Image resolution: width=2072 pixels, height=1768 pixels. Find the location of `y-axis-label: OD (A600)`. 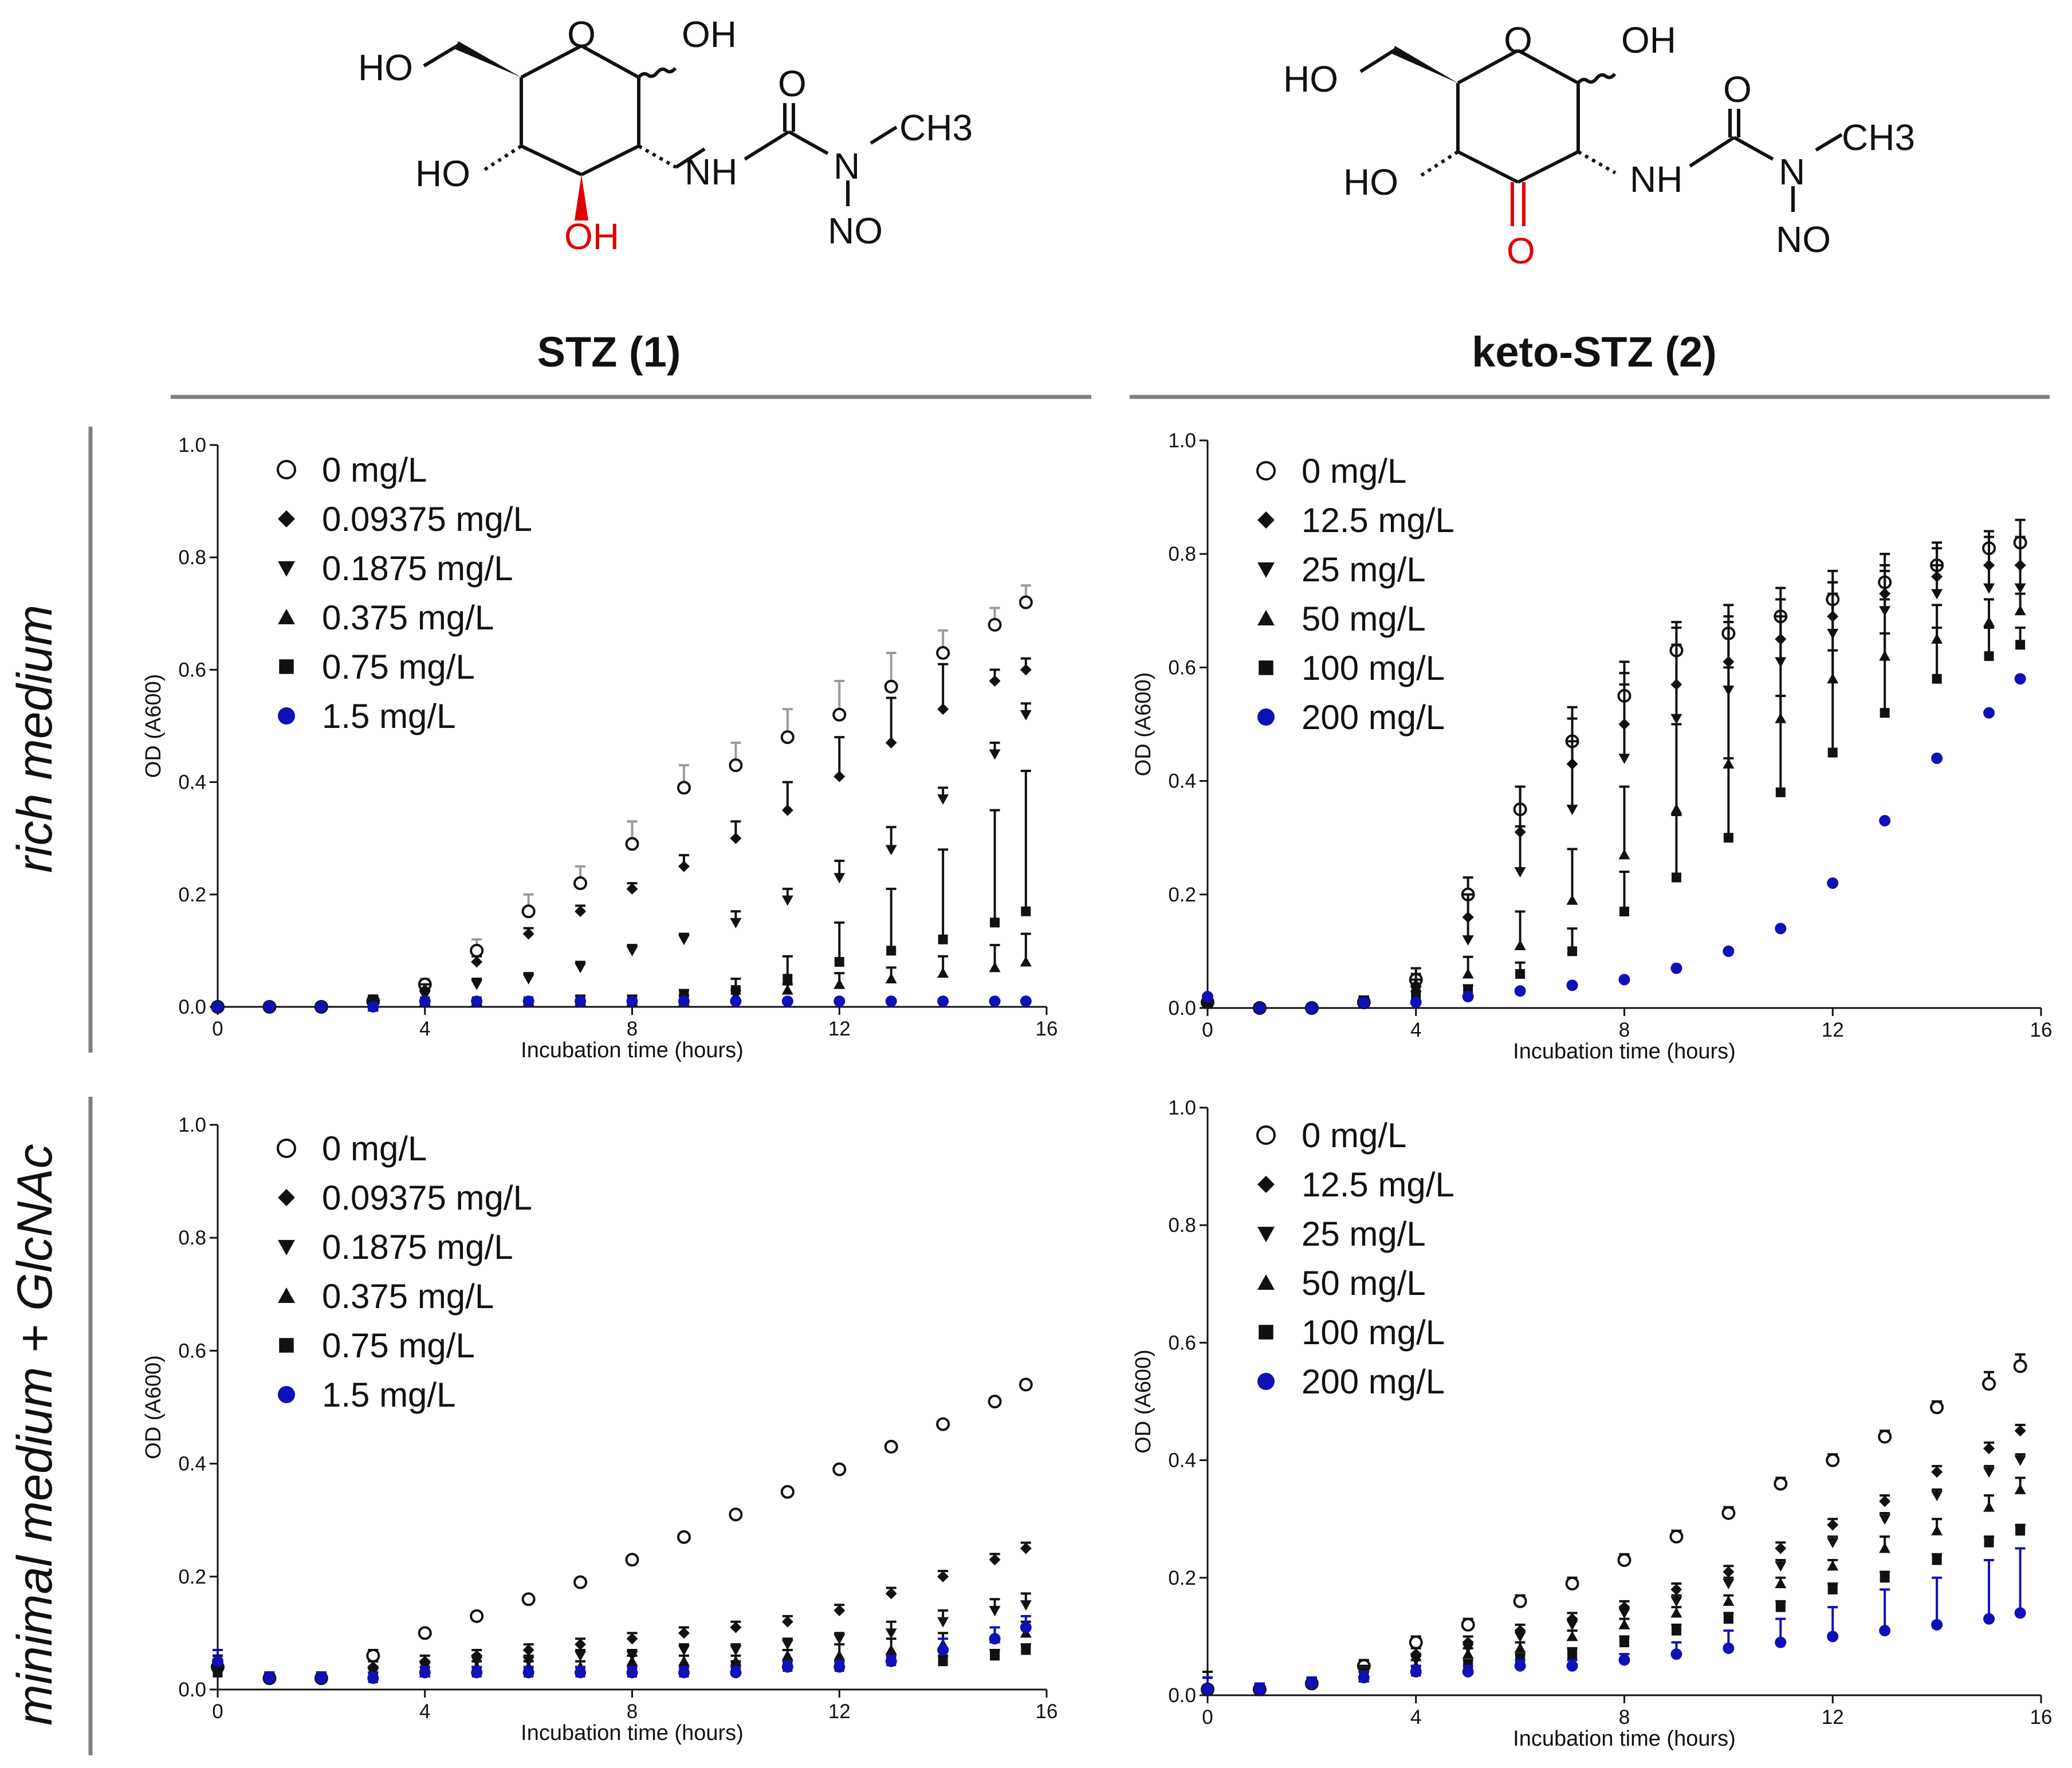

y-axis-label: OD (A600) is located at coordinates (153, 726).